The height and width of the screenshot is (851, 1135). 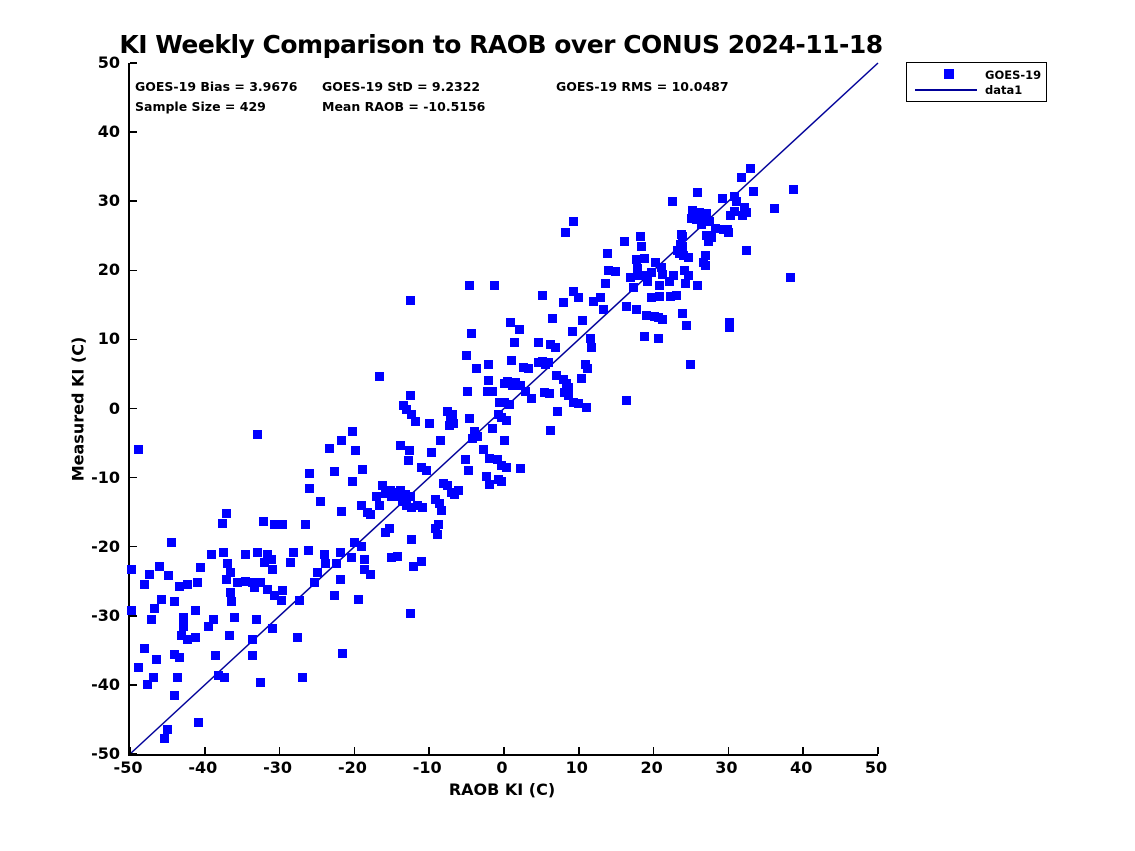 What do you see at coordinates (576, 767) in the screenshot?
I see `x-tick-label: 10` at bounding box center [576, 767].